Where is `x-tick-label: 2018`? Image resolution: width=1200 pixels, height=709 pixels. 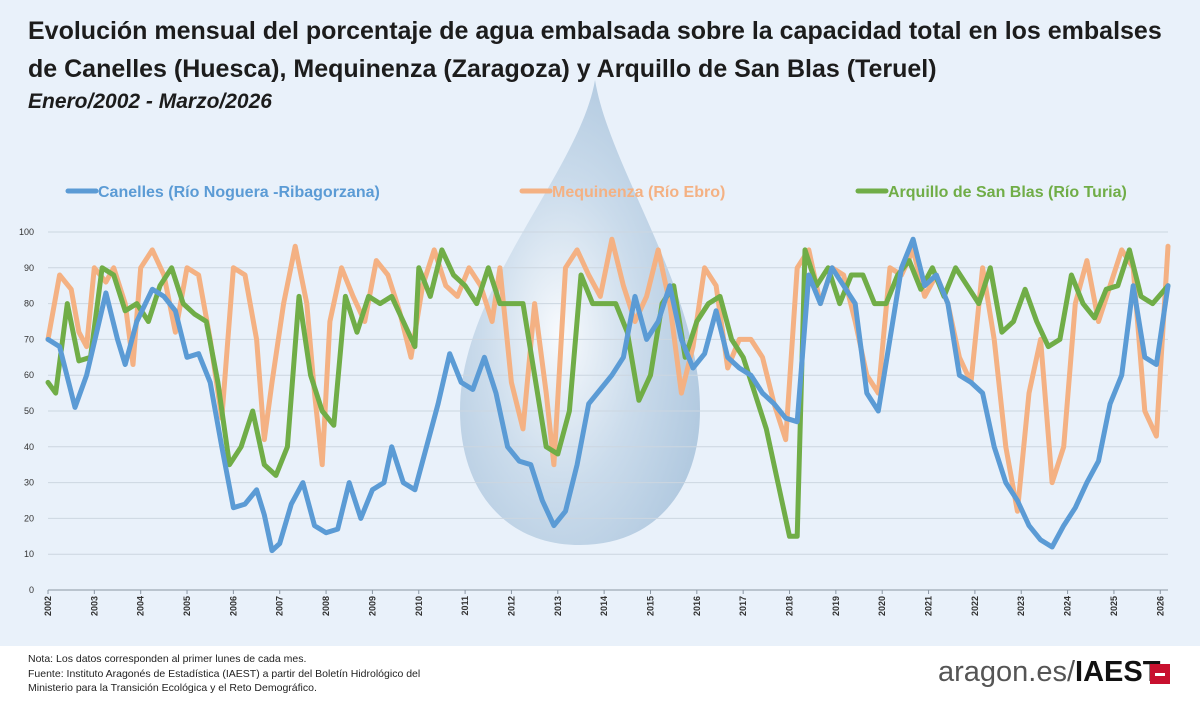 x-tick-label: 2018 is located at coordinates (790, 606).